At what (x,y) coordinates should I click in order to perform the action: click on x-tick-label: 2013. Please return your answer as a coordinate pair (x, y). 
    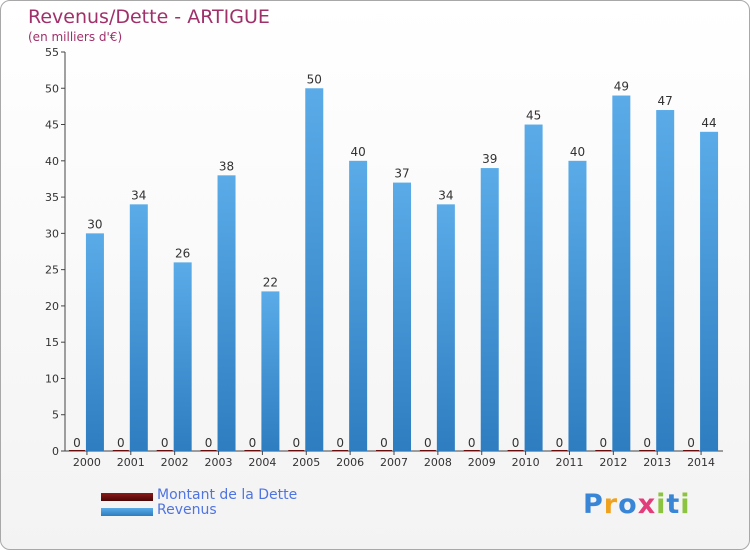
    Looking at the image, I should click on (657, 462).